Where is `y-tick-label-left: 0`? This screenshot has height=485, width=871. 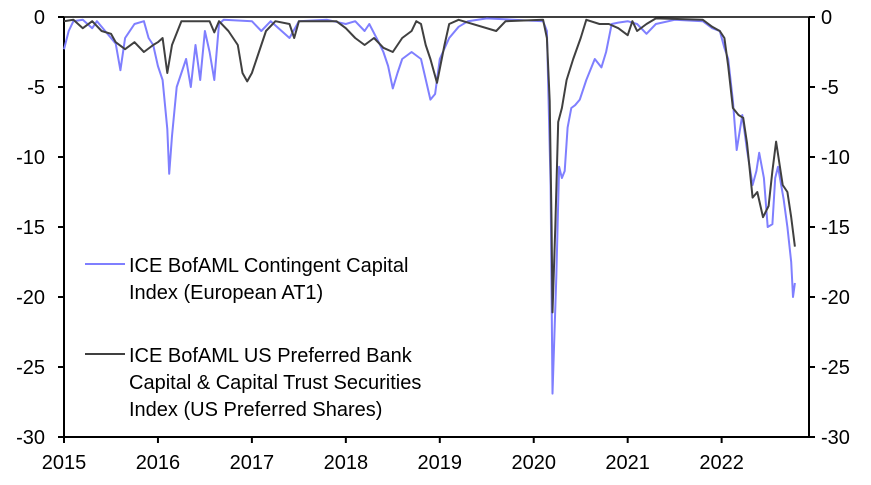
y-tick-label-left: 0 is located at coordinates (39, 18).